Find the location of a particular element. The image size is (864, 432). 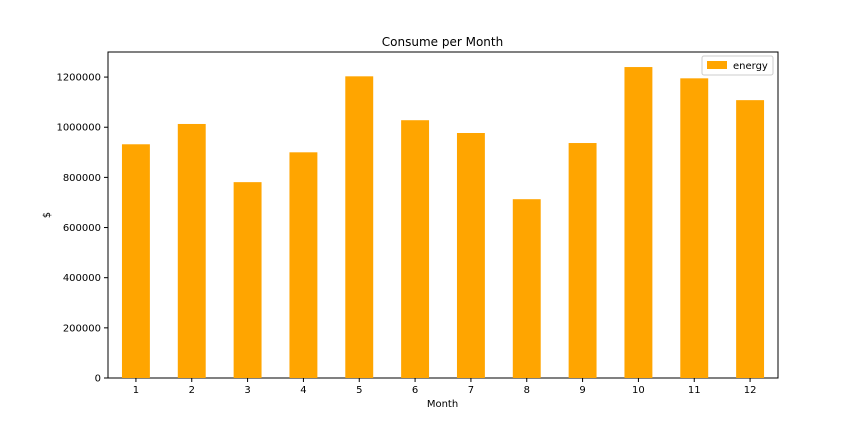

x-tick-label-6: 6 is located at coordinates (415, 390).